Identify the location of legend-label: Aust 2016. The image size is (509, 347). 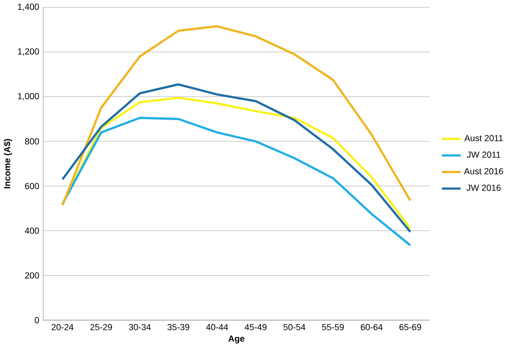
(484, 171).